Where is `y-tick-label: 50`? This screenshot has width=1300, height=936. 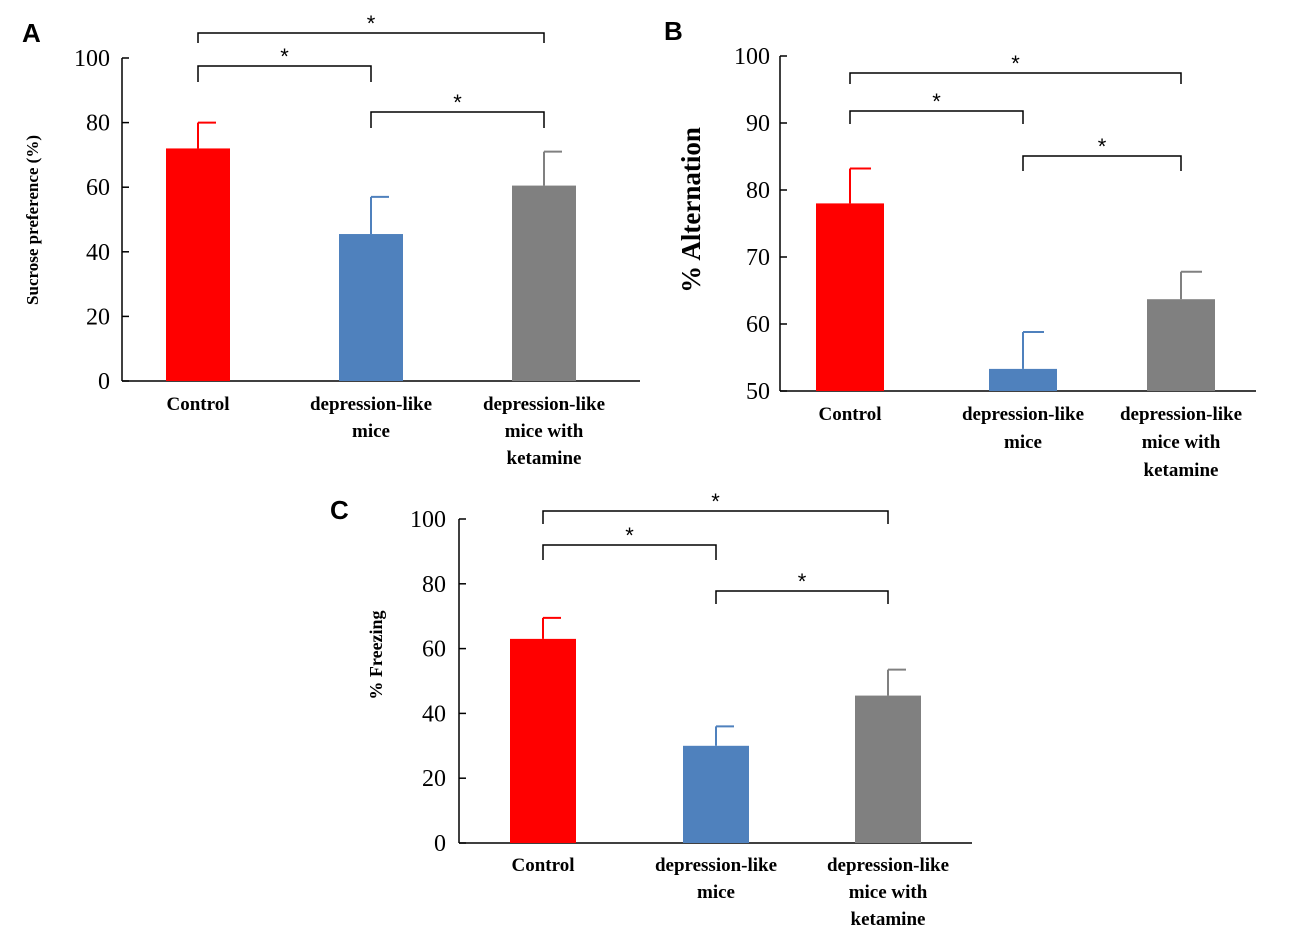
y-tick-label: 50 is located at coordinates (758, 392).